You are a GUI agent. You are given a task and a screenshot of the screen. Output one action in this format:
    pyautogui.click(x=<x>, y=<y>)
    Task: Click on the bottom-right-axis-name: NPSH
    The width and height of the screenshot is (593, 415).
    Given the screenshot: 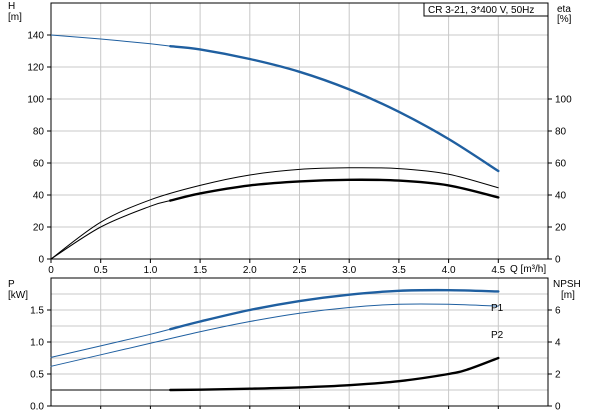 What is the action you would take?
    pyautogui.click(x=567, y=284)
    